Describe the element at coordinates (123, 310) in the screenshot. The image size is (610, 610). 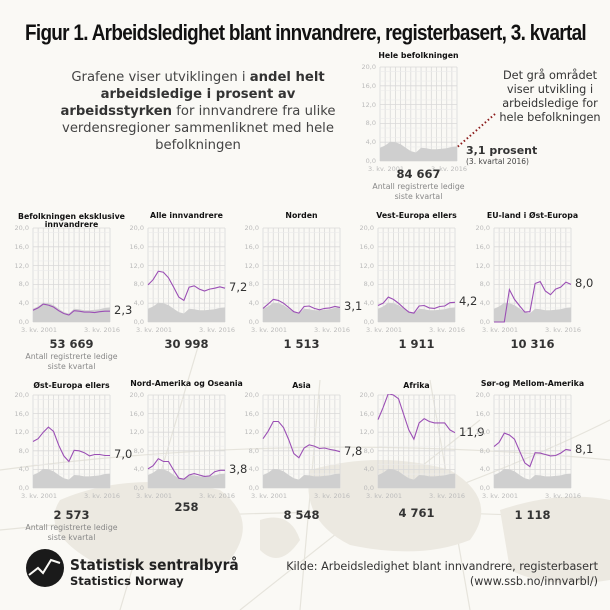
I see `chart-1-end-value: 2,3` at that location.